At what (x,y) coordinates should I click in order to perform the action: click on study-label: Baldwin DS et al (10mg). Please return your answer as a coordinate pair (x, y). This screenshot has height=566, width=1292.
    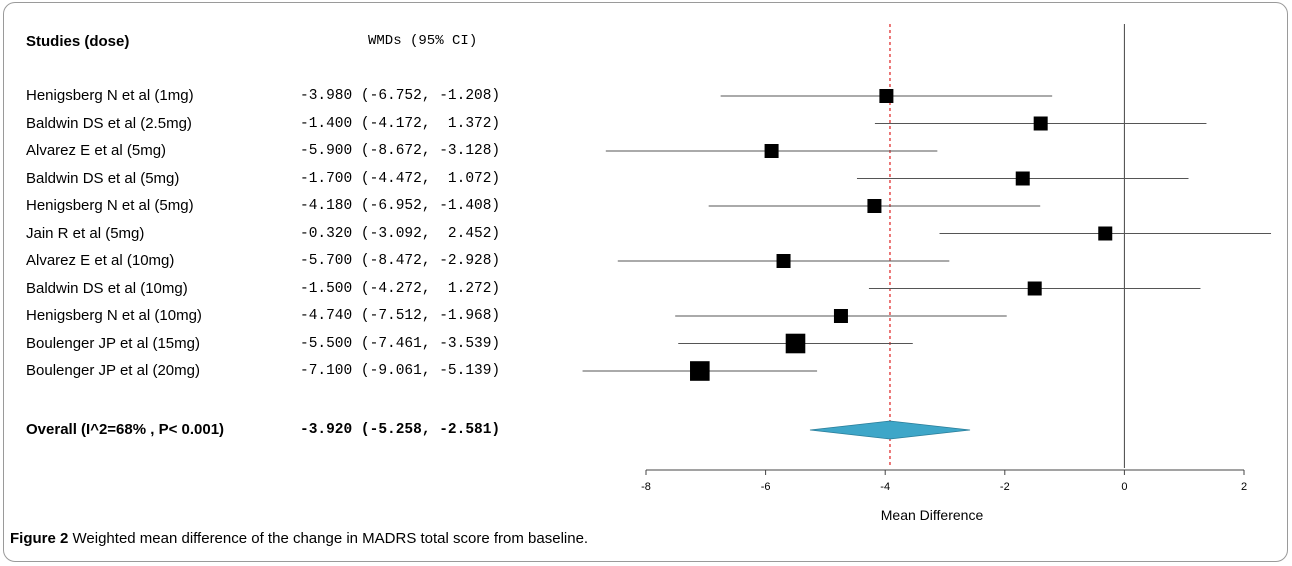
    Looking at the image, I should click on (107, 288).